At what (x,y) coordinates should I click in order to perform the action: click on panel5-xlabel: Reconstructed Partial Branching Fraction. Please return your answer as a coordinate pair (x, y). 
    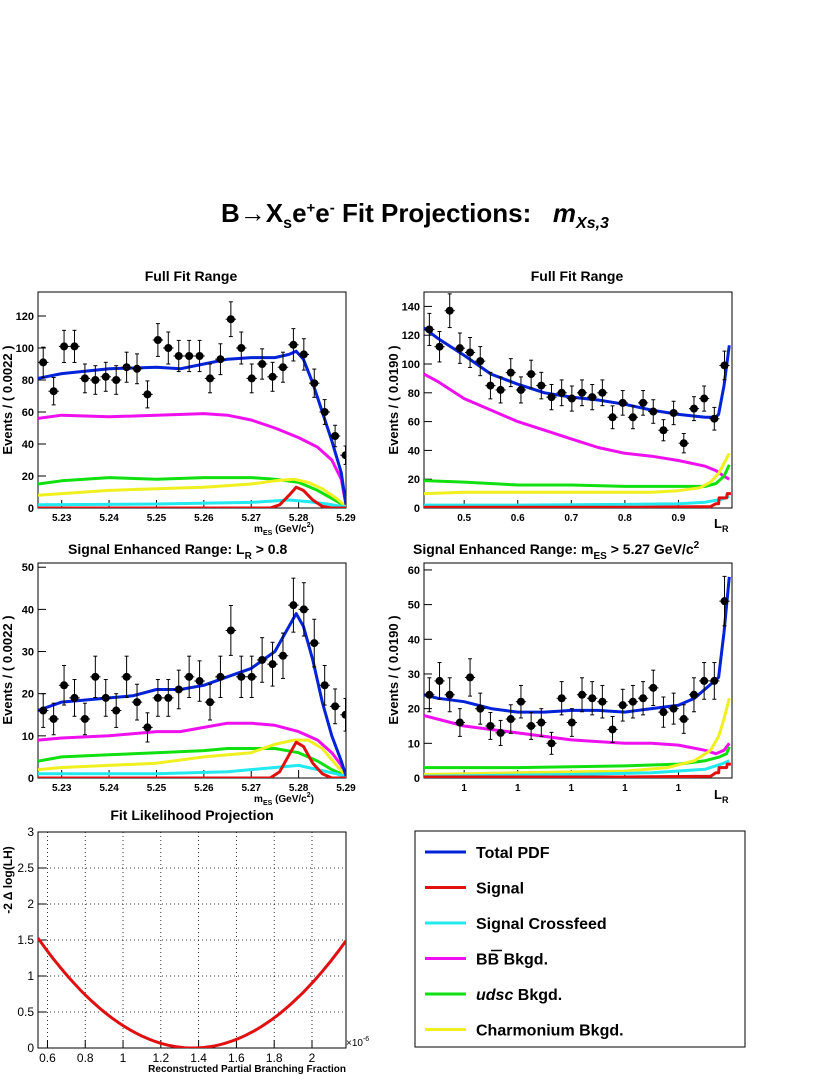
    Looking at the image, I should click on (247, 1069).